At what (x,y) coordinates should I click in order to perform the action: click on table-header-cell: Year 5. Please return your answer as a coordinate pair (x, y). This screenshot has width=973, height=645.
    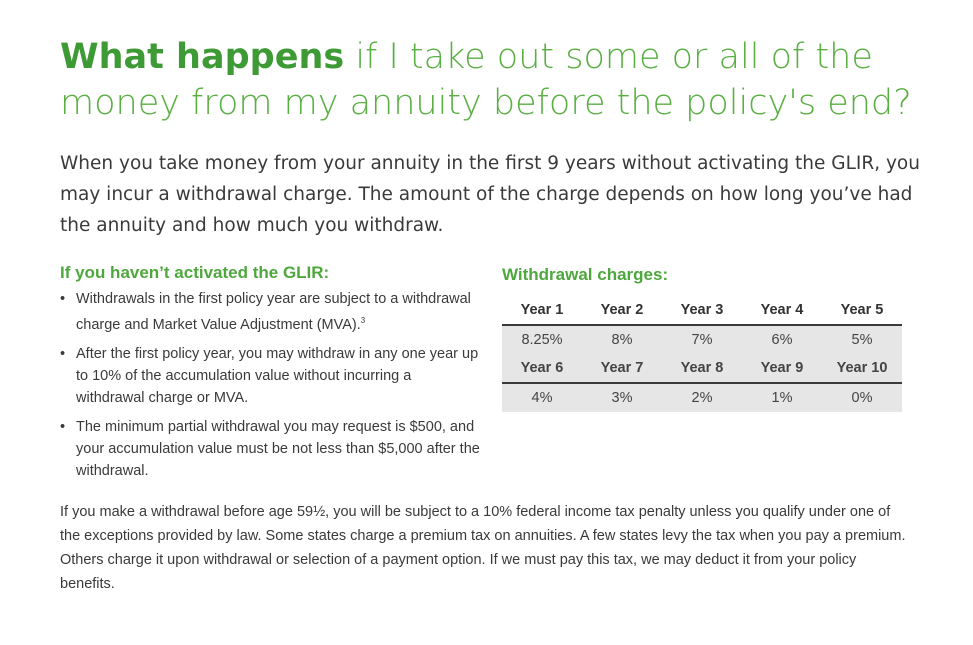
    Looking at the image, I should click on (862, 311).